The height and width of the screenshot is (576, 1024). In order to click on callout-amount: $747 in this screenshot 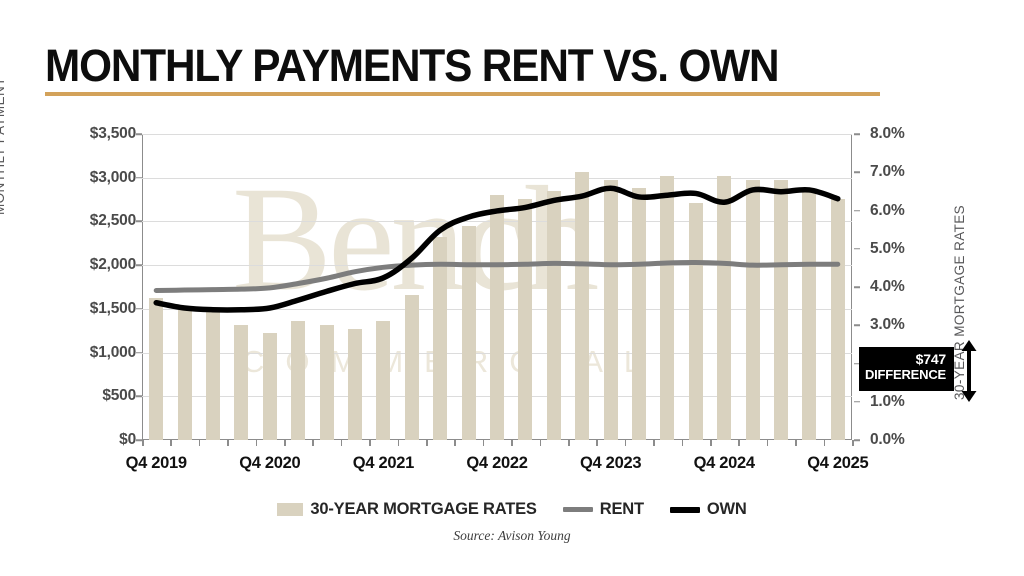, I will do `click(931, 359)`.